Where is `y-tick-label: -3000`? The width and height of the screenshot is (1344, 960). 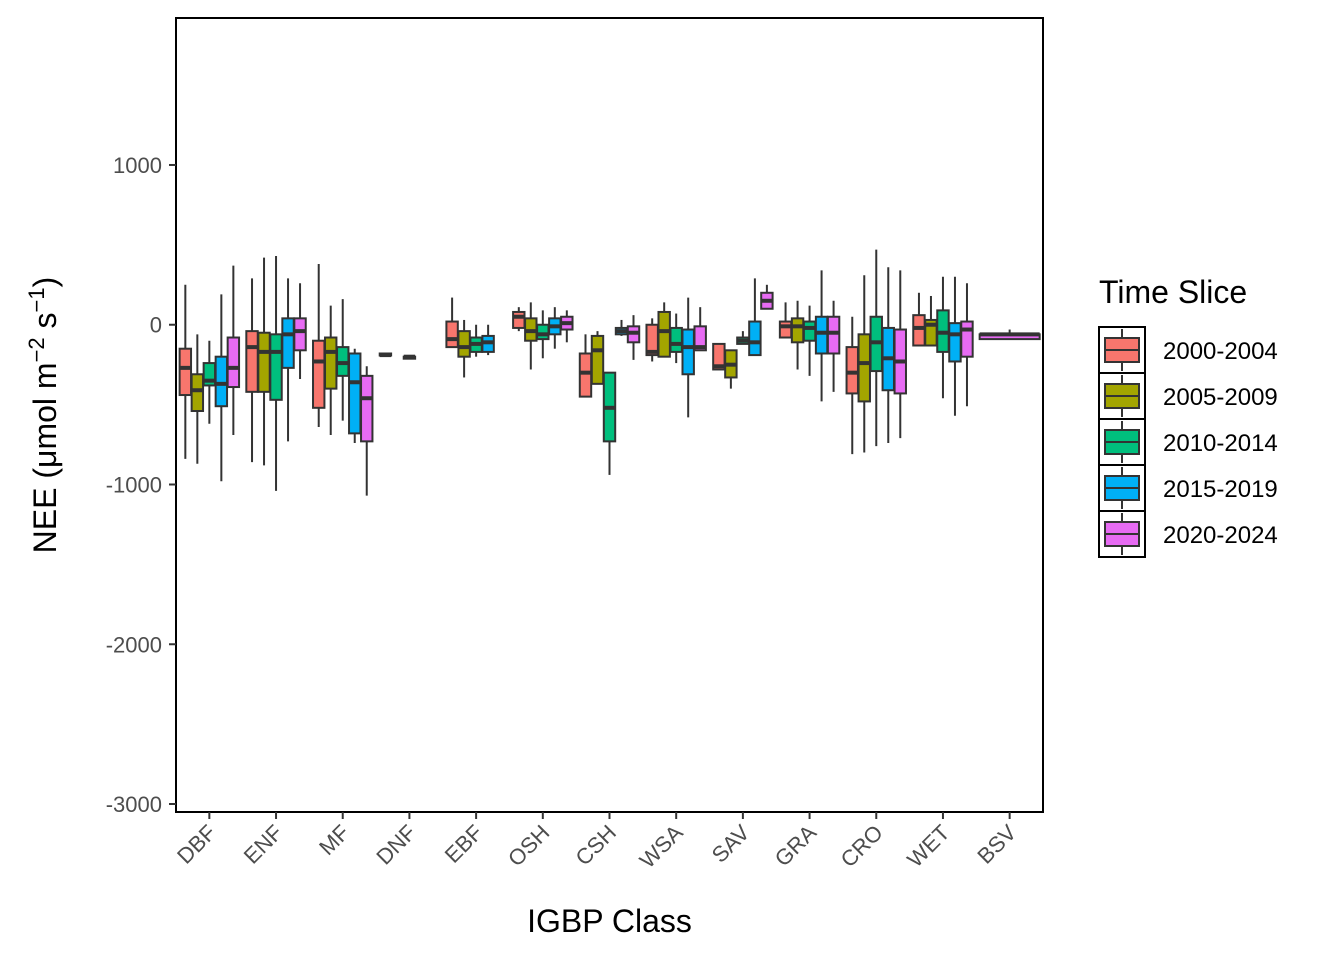 y-tick-label: -3000 is located at coordinates (134, 804).